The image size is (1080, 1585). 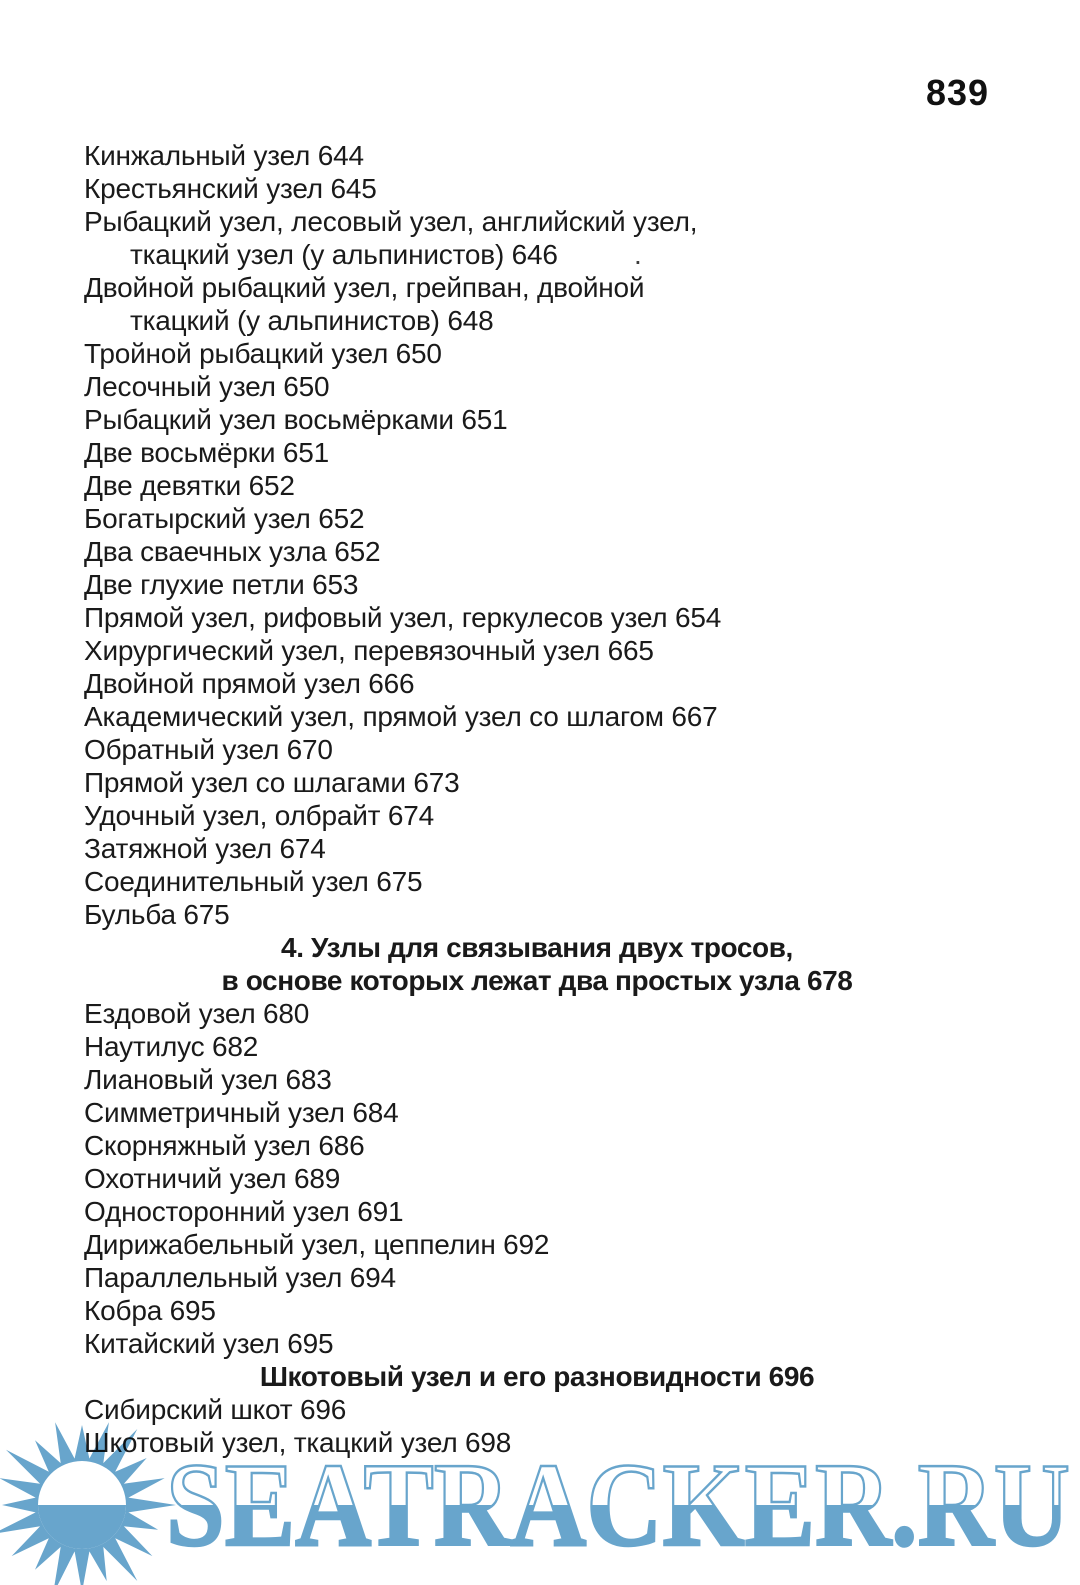 I want to click on toc-entry: Обратный узел 670, so click(x=208, y=749).